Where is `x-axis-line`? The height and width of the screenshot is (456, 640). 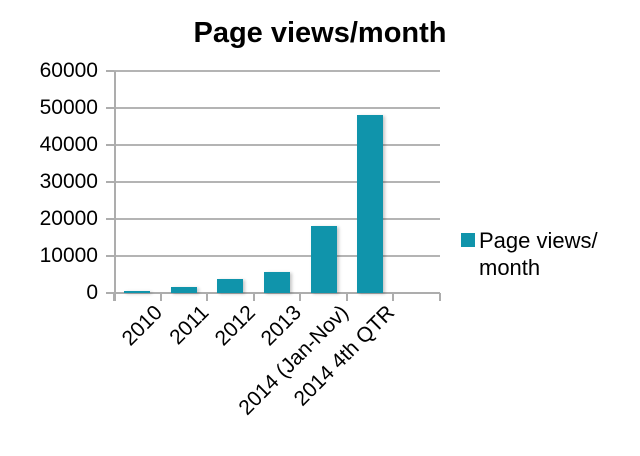
x-axis-line is located at coordinates (277, 293).